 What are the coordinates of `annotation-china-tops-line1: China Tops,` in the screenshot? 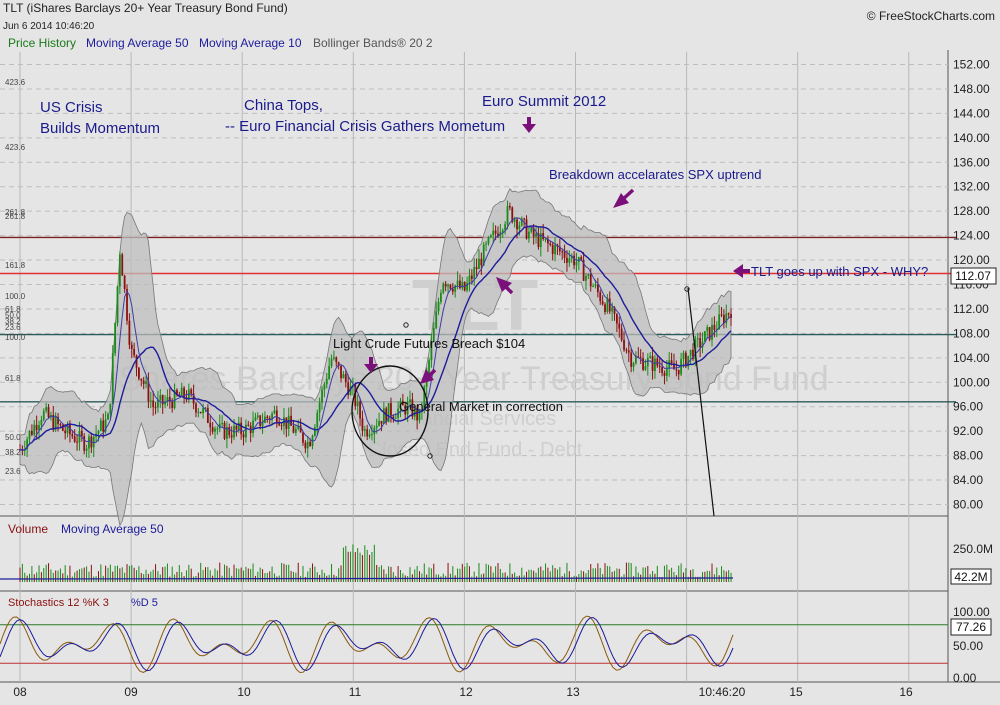 It's located at (283, 105).